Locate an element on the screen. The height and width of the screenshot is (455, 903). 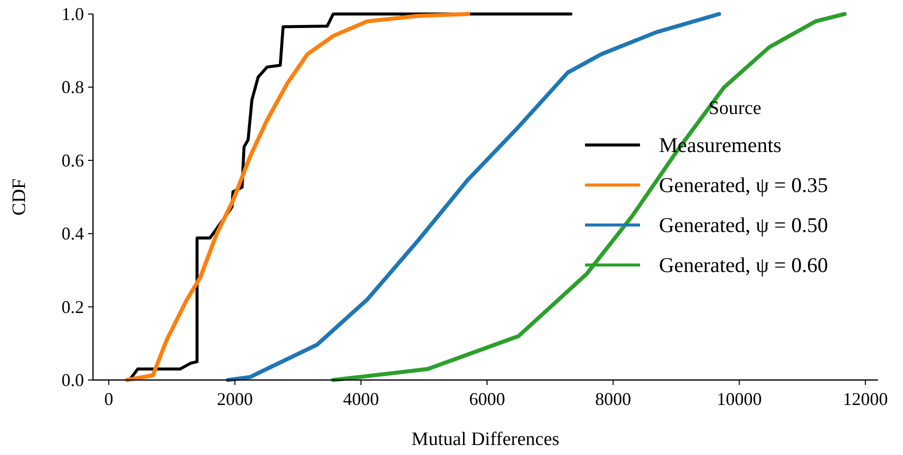
x-tick-label: 12000 is located at coordinates (865, 399).